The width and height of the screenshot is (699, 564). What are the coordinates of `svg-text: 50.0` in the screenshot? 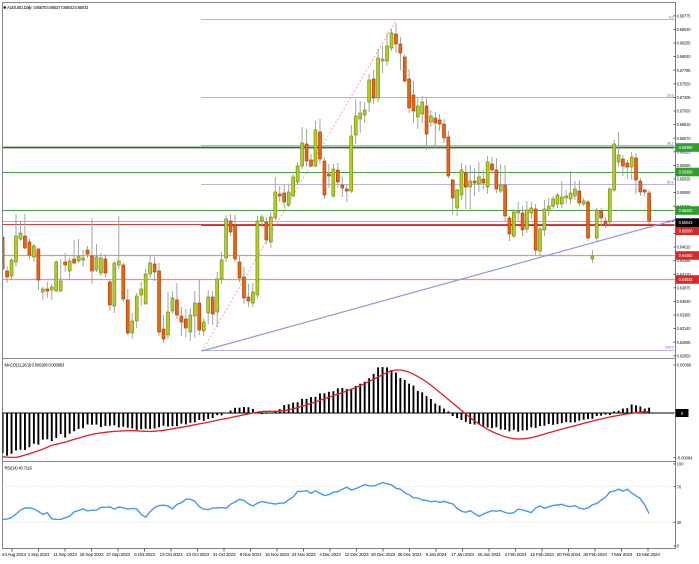 It's located at (670, 182).